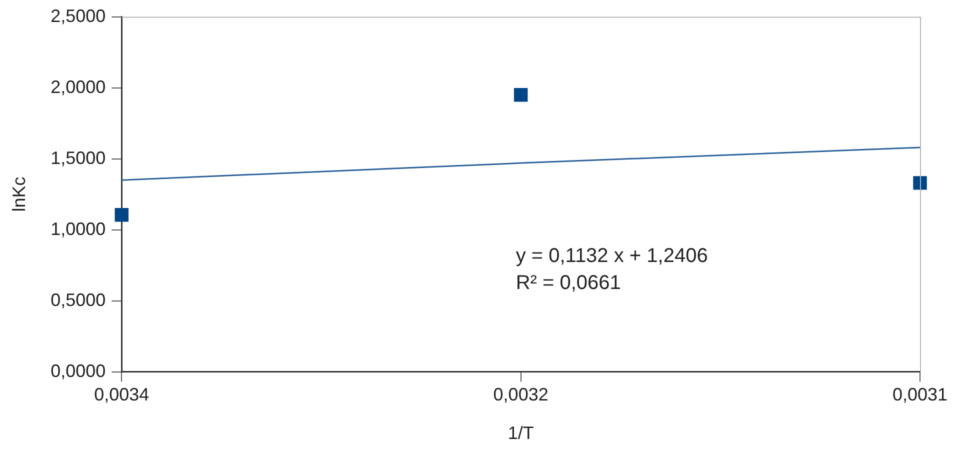 The image size is (960, 459). What do you see at coordinates (78, 370) in the screenshot?
I see `y-tick-label: 0,0000` at bounding box center [78, 370].